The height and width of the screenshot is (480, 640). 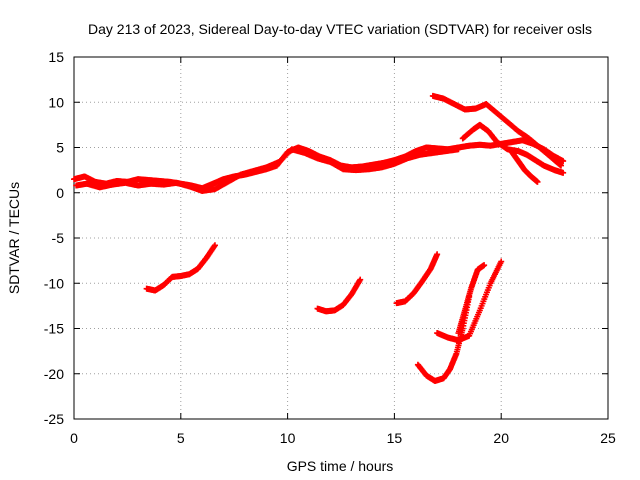 I want to click on x-tick-label: 10, so click(x=288, y=438).